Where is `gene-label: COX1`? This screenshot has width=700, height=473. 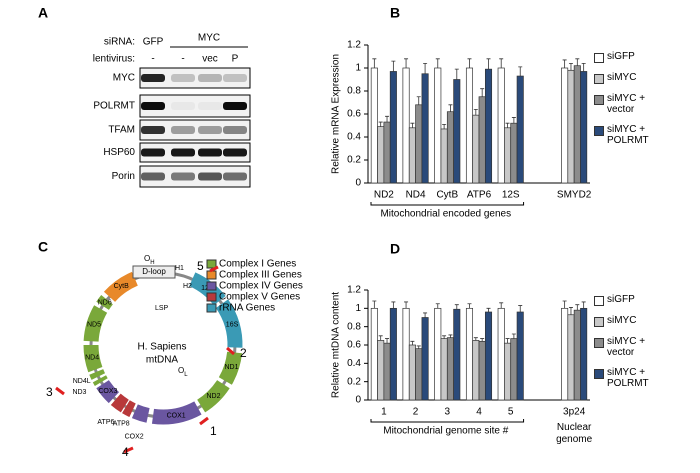 gene-label: COX1 is located at coordinates (176, 416).